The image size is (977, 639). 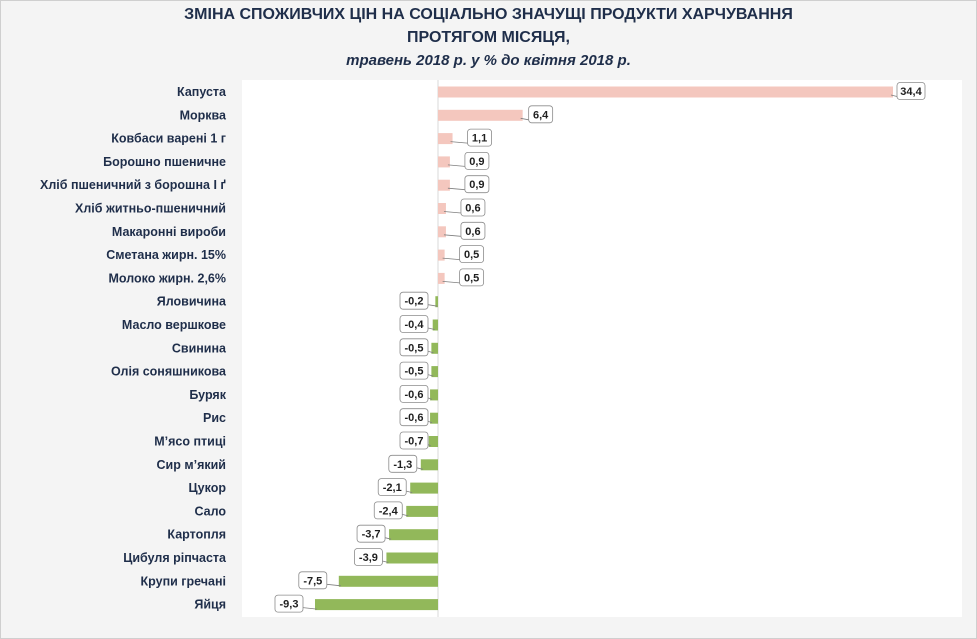 What do you see at coordinates (166, 255) in the screenshot?
I see `category-label: Сметана жирн. 15%` at bounding box center [166, 255].